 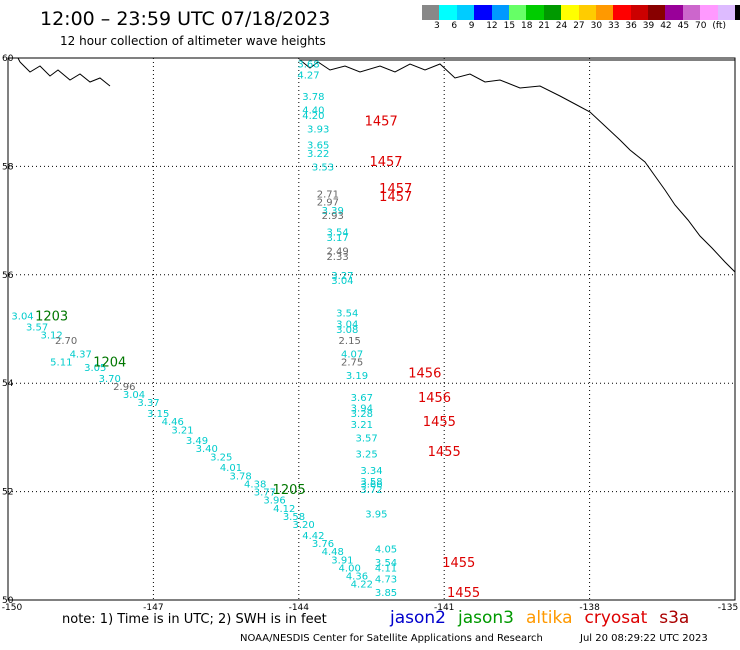 What do you see at coordinates (289, 490) in the screenshot?
I see `pass-time-label: 1205` at bounding box center [289, 490].